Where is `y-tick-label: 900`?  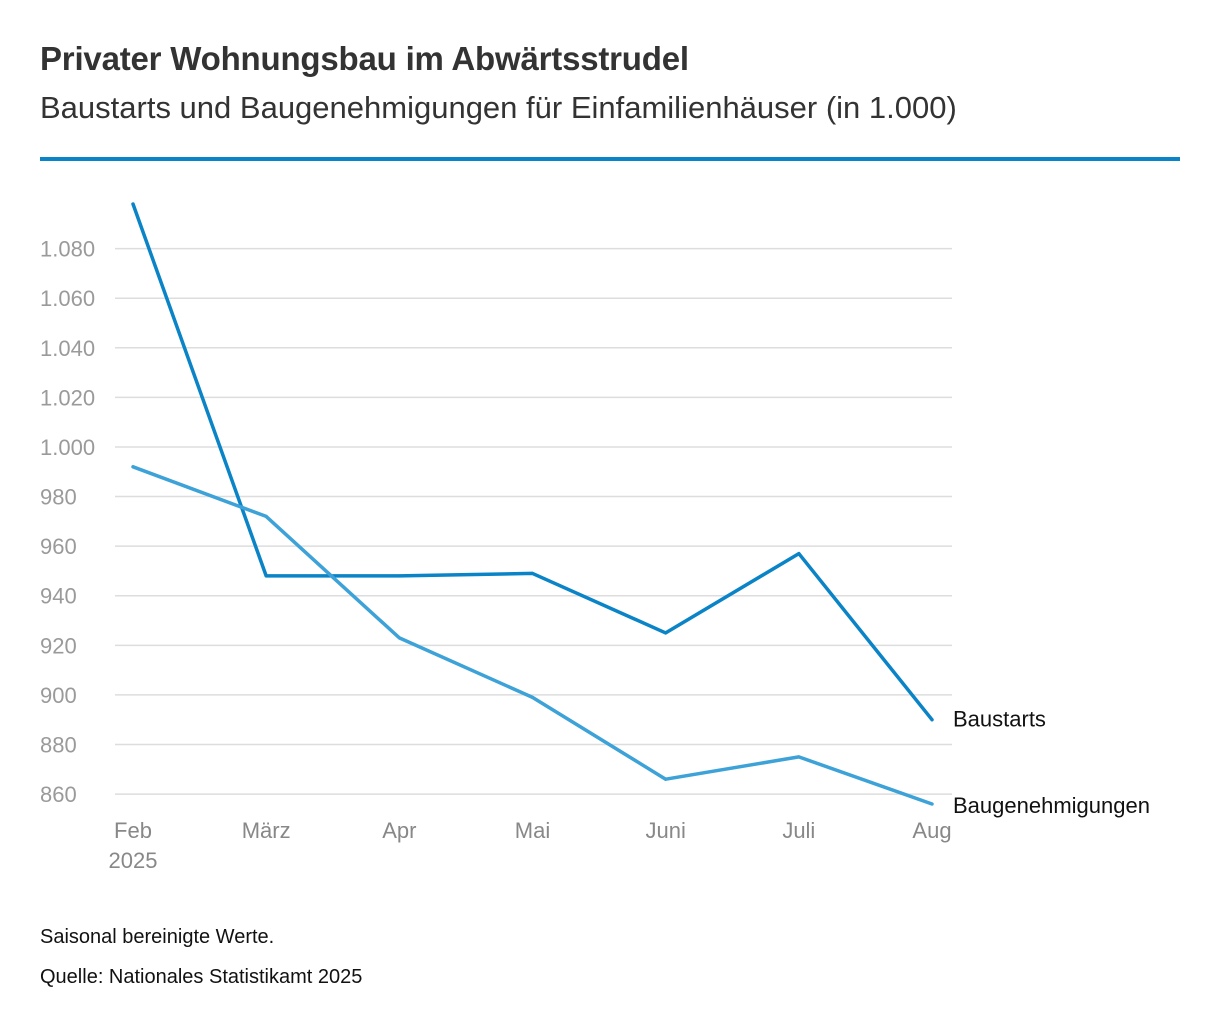
y-tick-label: 900 is located at coordinates (58, 695).